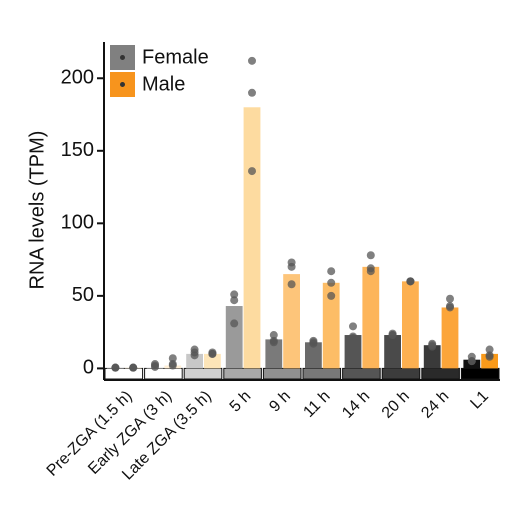 The height and width of the screenshot is (506, 524). Describe the element at coordinates (88, 368) in the screenshot. I see `y-tick-label: 0` at that location.